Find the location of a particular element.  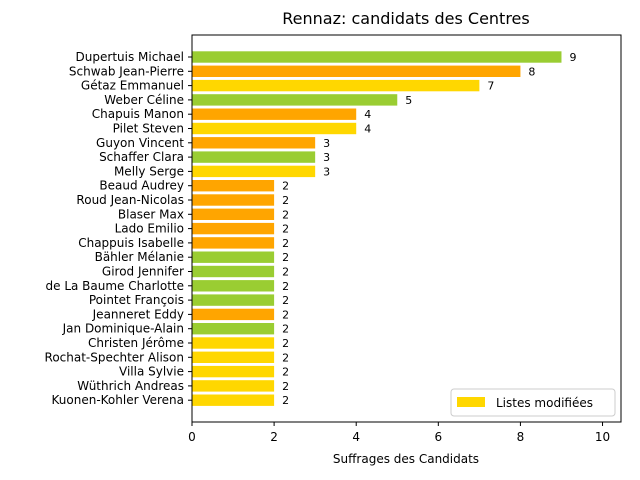

y-tick-label: Villa Sylvie is located at coordinates (151, 372).